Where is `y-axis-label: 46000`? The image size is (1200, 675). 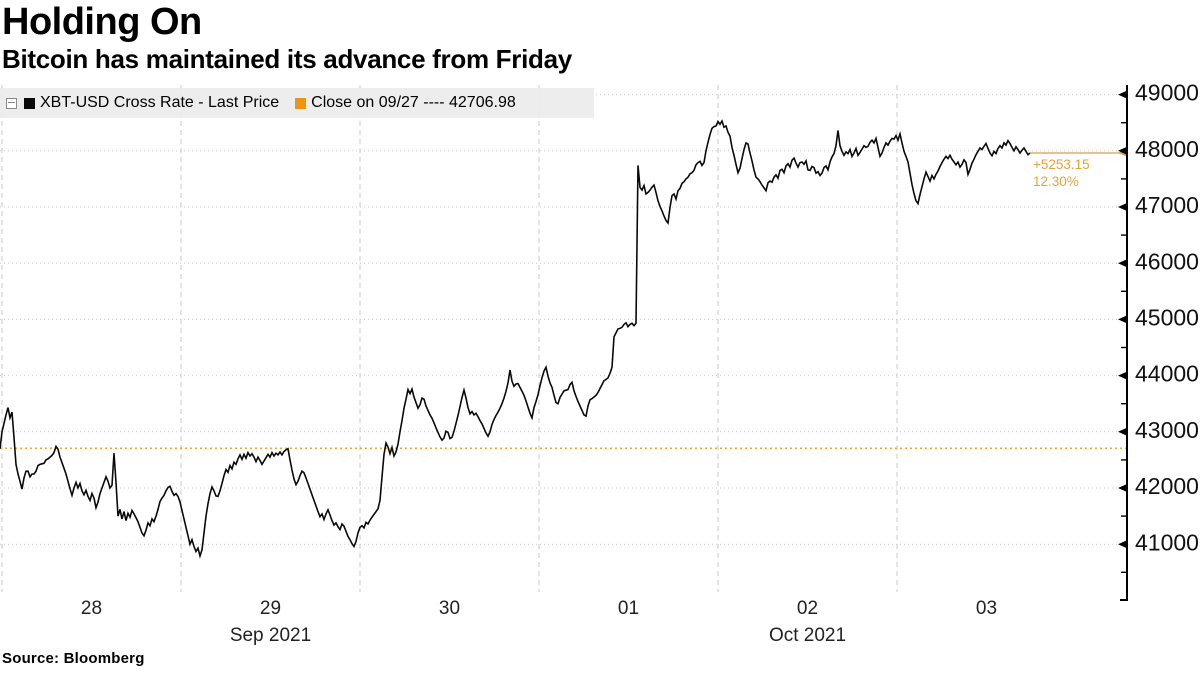
y-axis-label: 46000 is located at coordinates (1167, 261).